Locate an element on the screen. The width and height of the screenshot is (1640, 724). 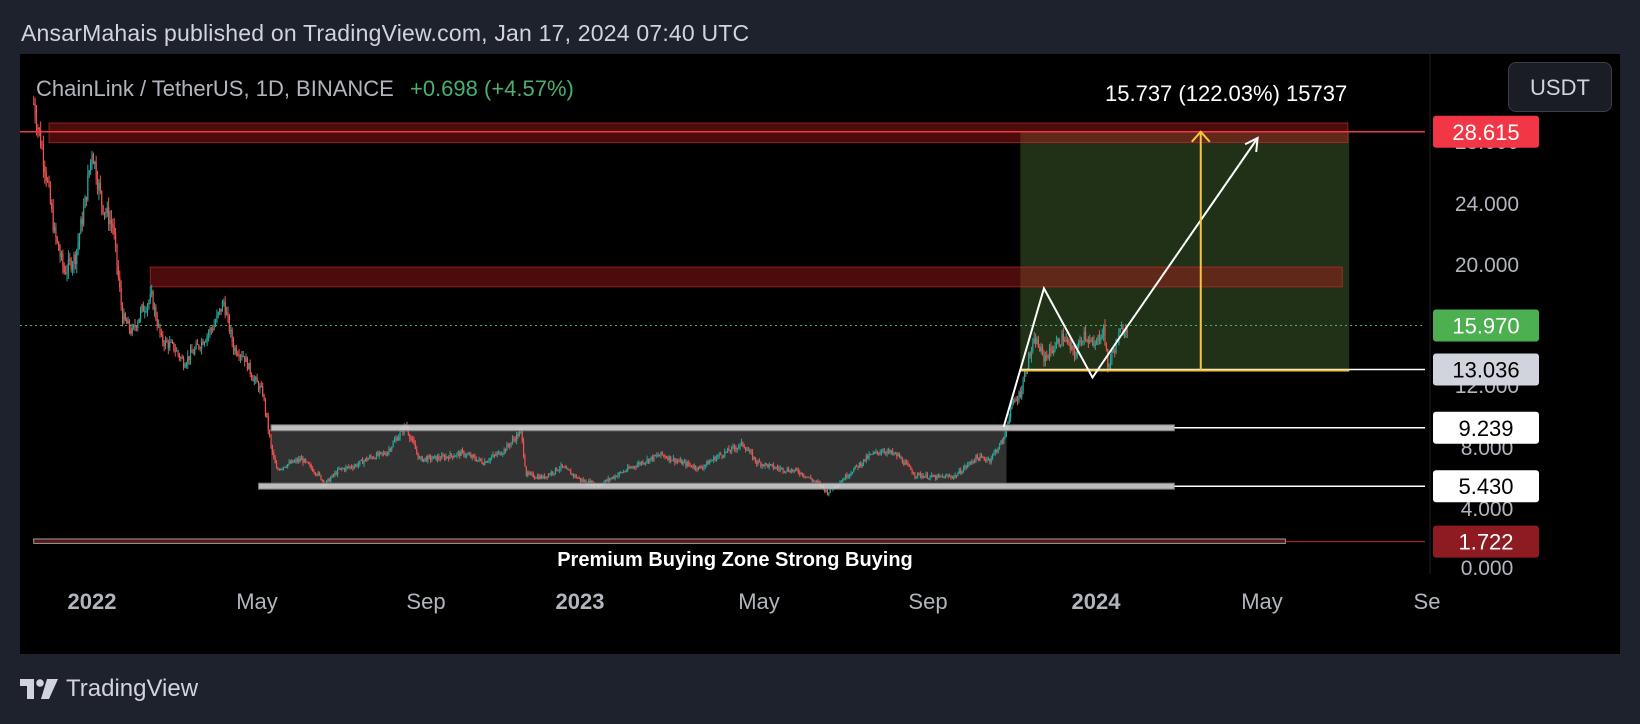
buy-zone is located at coordinates (659, 541).